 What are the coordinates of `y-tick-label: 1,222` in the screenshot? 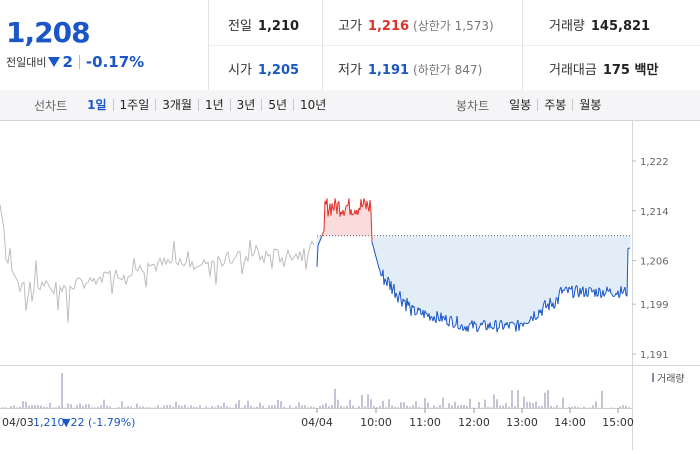 It's located at (654, 162).